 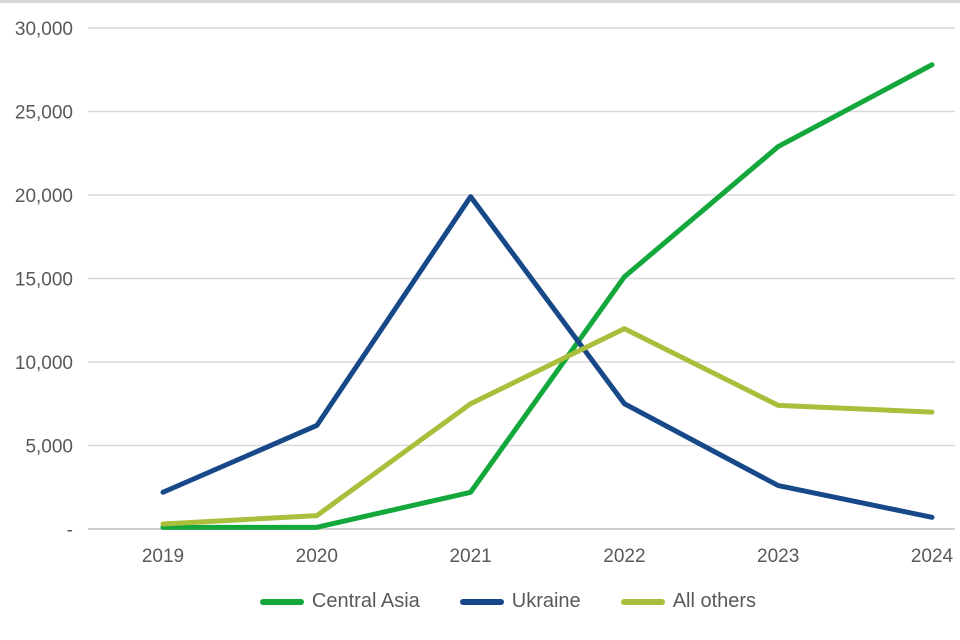 What do you see at coordinates (44, 196) in the screenshot?
I see `y-tick-label: 20,000` at bounding box center [44, 196].